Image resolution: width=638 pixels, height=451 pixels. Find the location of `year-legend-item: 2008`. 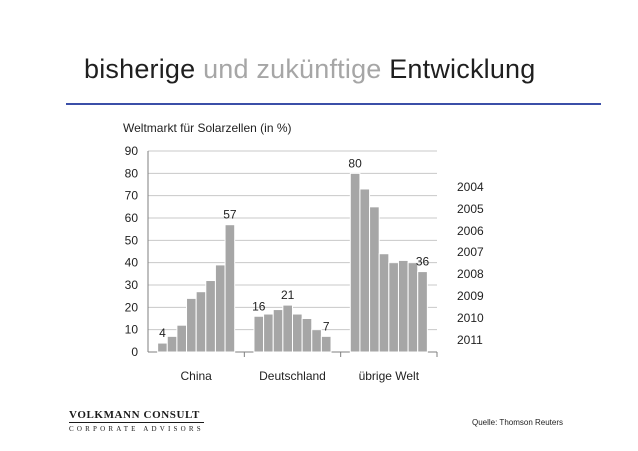

year-legend-item: 2008 is located at coordinates (470, 274).